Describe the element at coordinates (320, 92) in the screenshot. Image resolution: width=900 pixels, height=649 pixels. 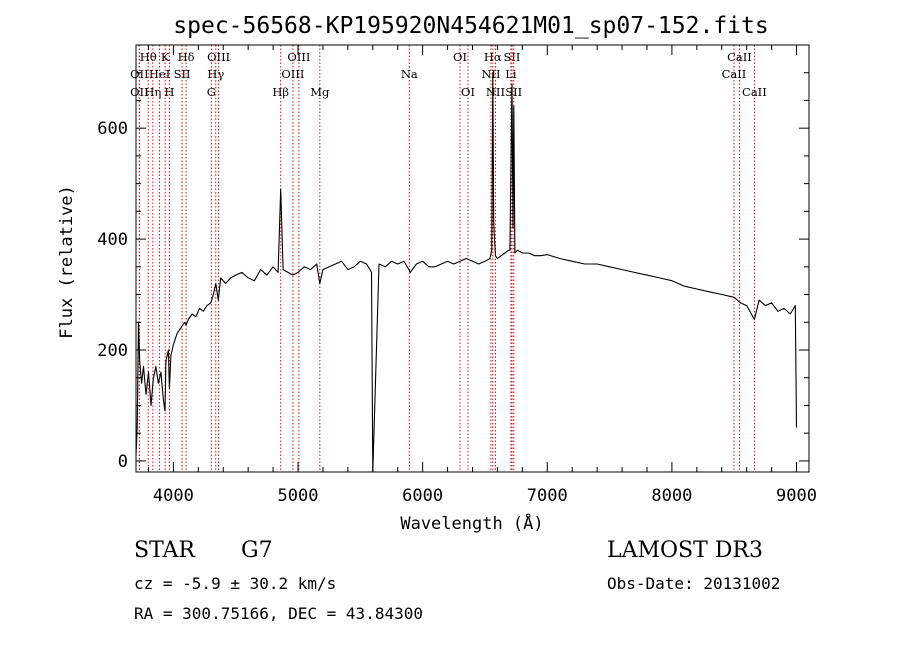
I see `marker-label-15: Mg` at that location.